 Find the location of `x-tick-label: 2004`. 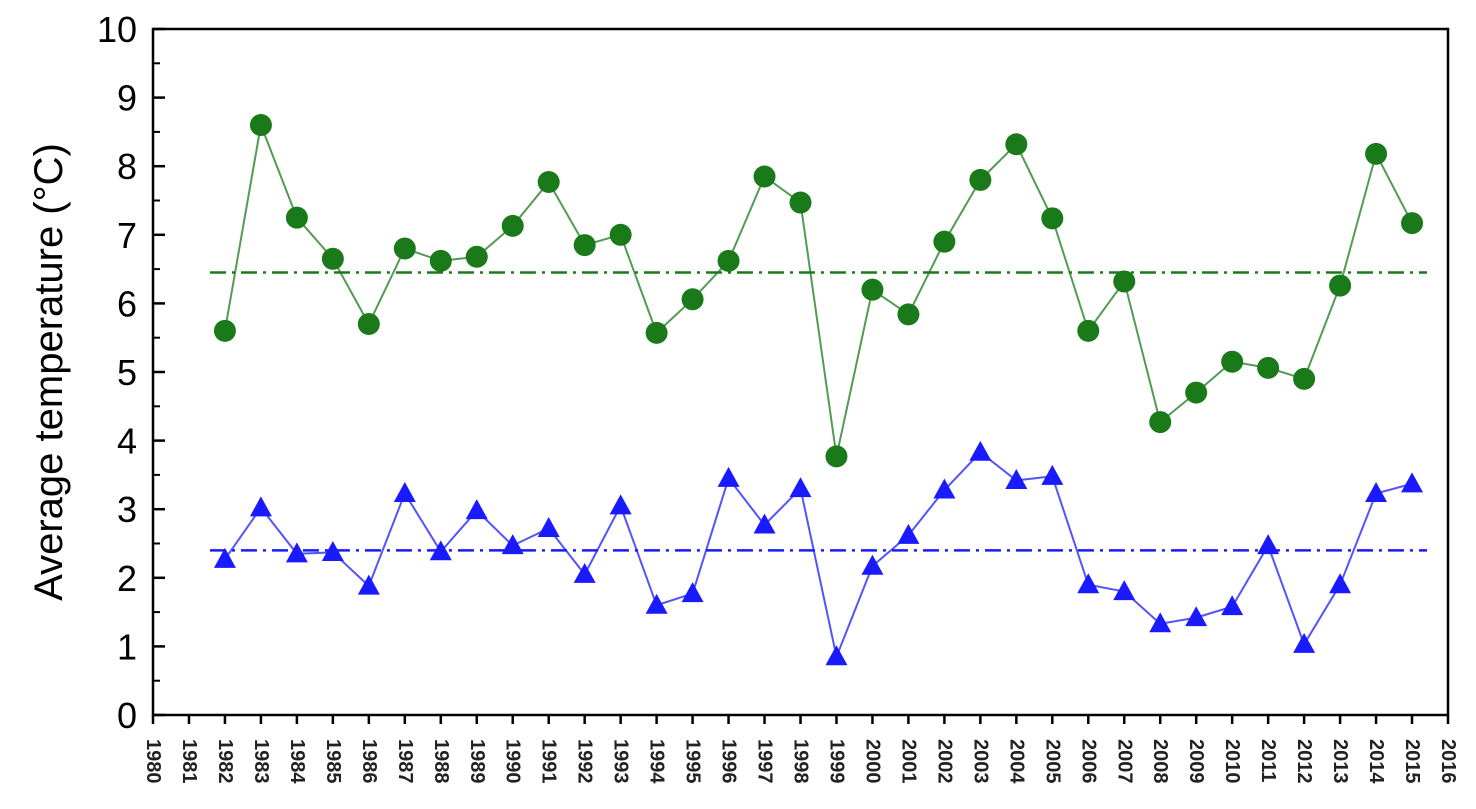

x-tick-label: 2004 is located at coordinates (1016, 761).